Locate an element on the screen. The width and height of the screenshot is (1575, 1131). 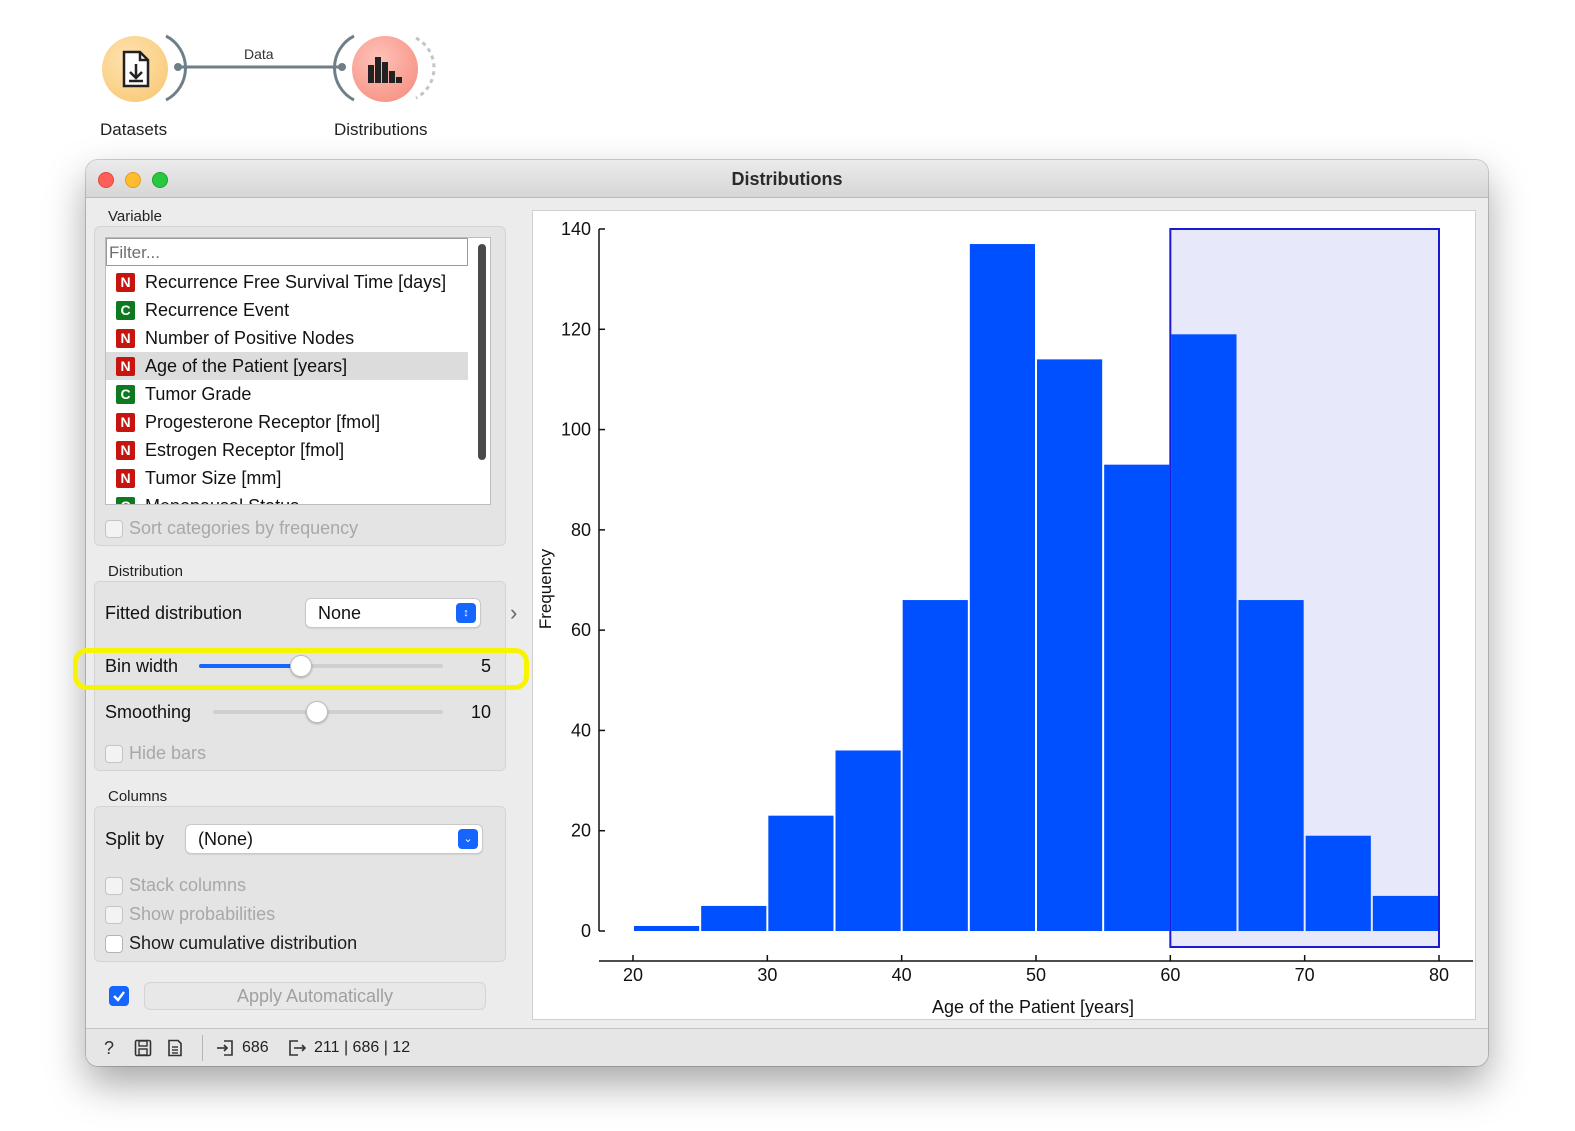
variable-label: Age of the Patient [years] is located at coordinates (246, 365).